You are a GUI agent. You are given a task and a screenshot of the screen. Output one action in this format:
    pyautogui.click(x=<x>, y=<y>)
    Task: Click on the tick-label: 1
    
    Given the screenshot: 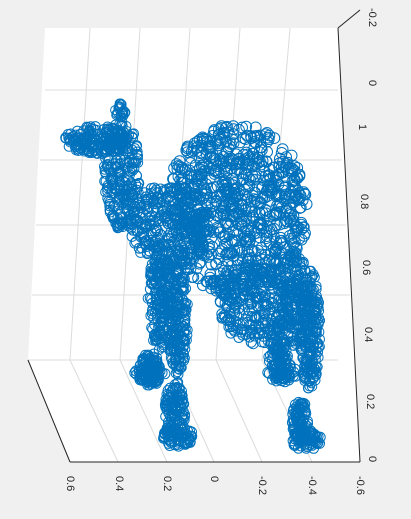 What is the action you would take?
    pyautogui.click(x=362, y=127)
    